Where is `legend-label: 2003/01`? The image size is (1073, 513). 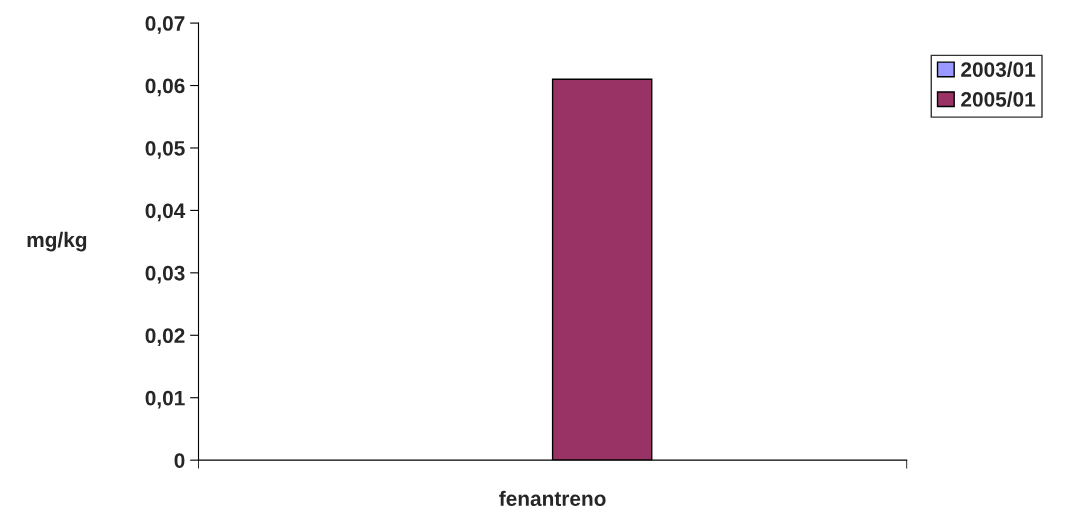
legend-label: 2003/01 is located at coordinates (998, 69).